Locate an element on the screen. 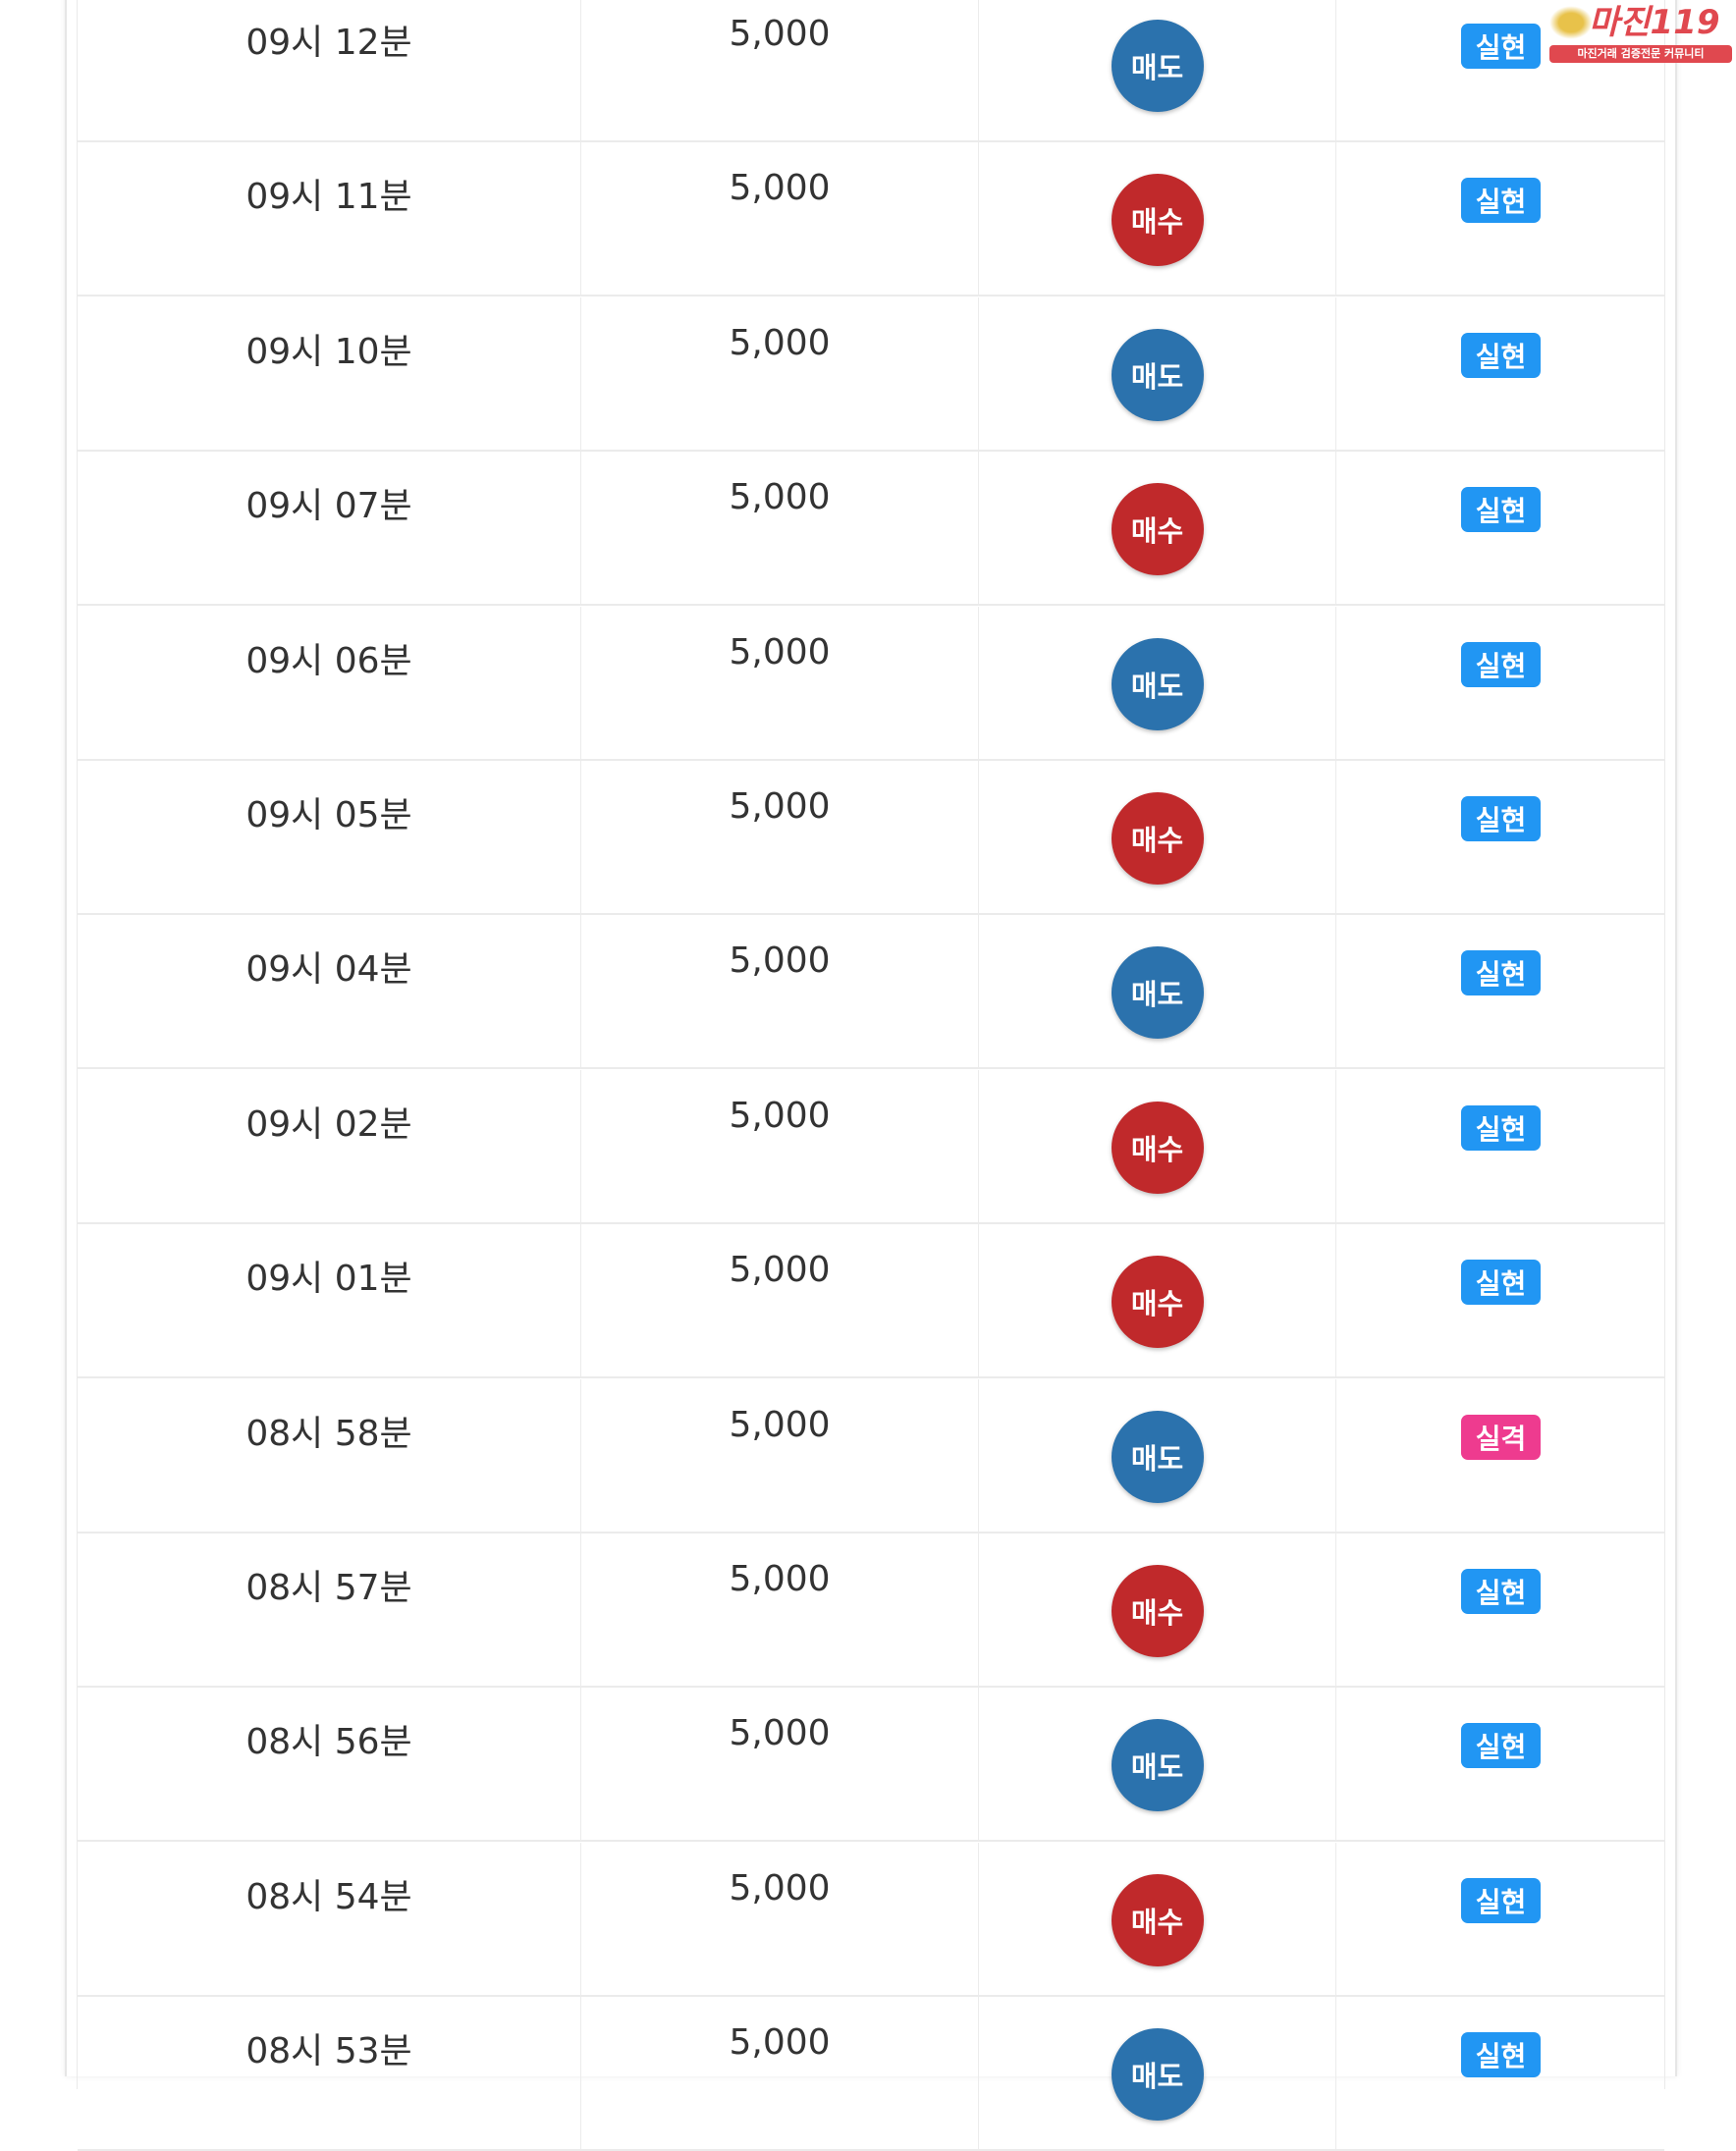 Image resolution: width=1736 pixels, height=2151 pixels. time-text: 09시 01분 is located at coordinates (328, 1279).